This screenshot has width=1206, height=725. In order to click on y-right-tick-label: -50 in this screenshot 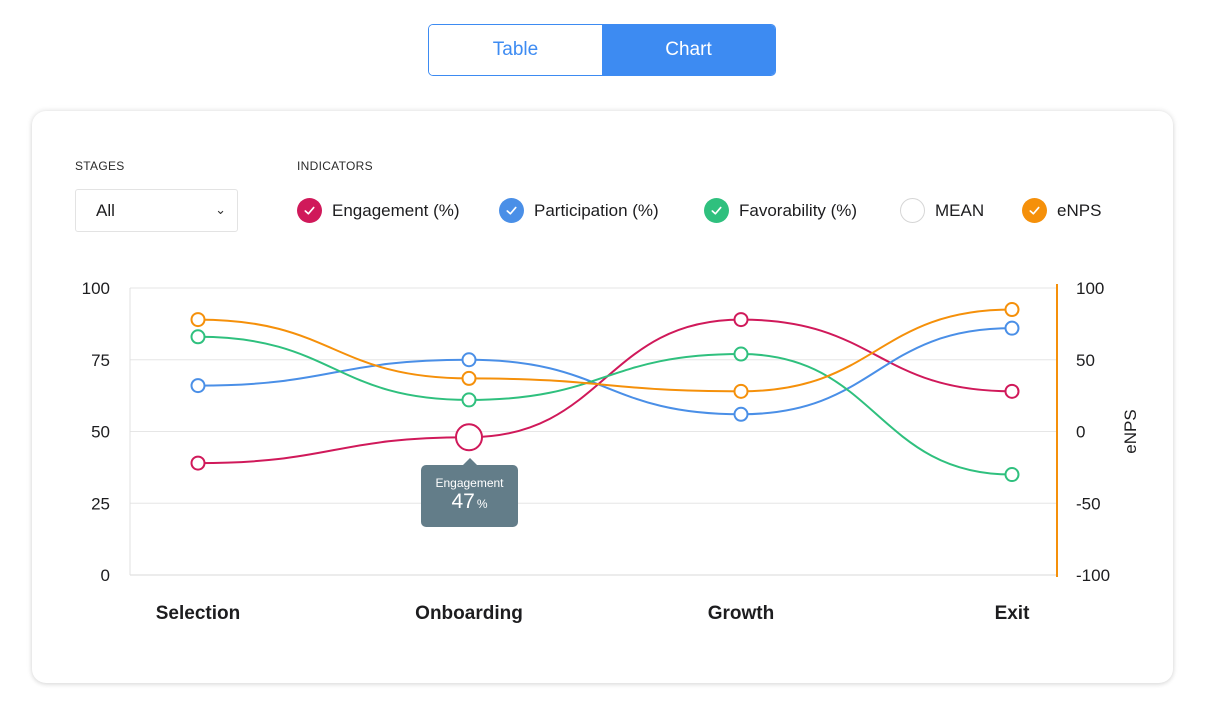, I will do `click(1088, 503)`.